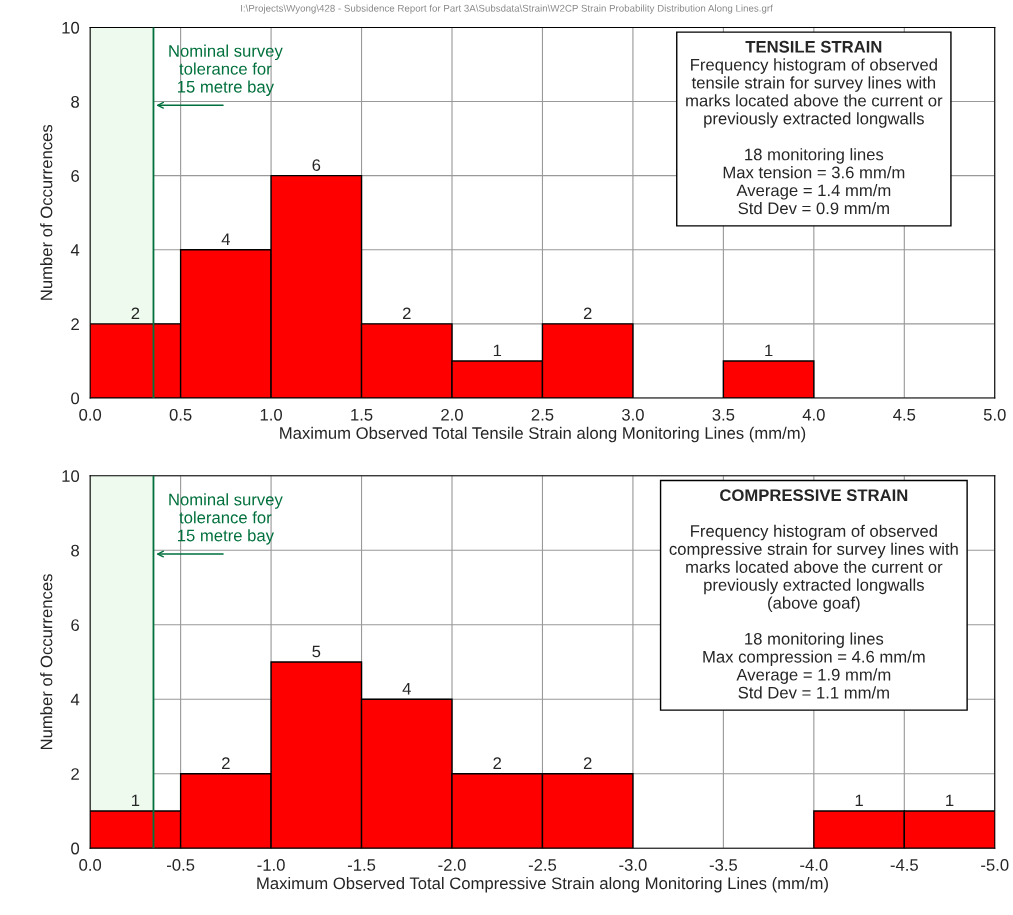  Describe the element at coordinates (507, 9) in the screenshot. I see `text: I:\Projects\Wyong\428 - Subsidence Report for Part 3A\Subsdata\Strain\W2CP Strain Probability Distribution Along Lines.grf` at that location.